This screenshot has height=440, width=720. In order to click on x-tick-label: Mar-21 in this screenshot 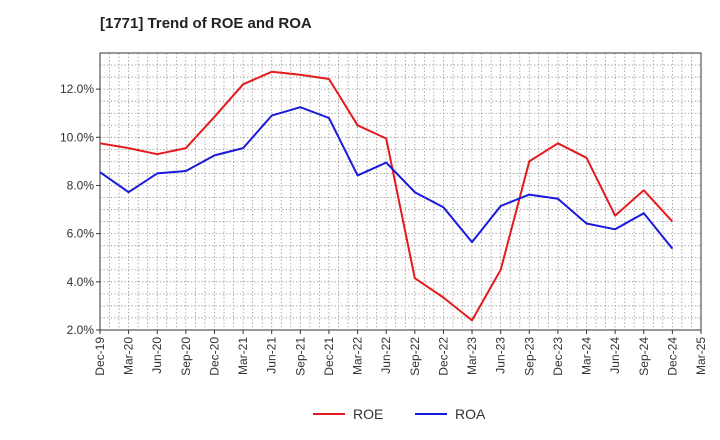, I will do `click(243, 356)`.